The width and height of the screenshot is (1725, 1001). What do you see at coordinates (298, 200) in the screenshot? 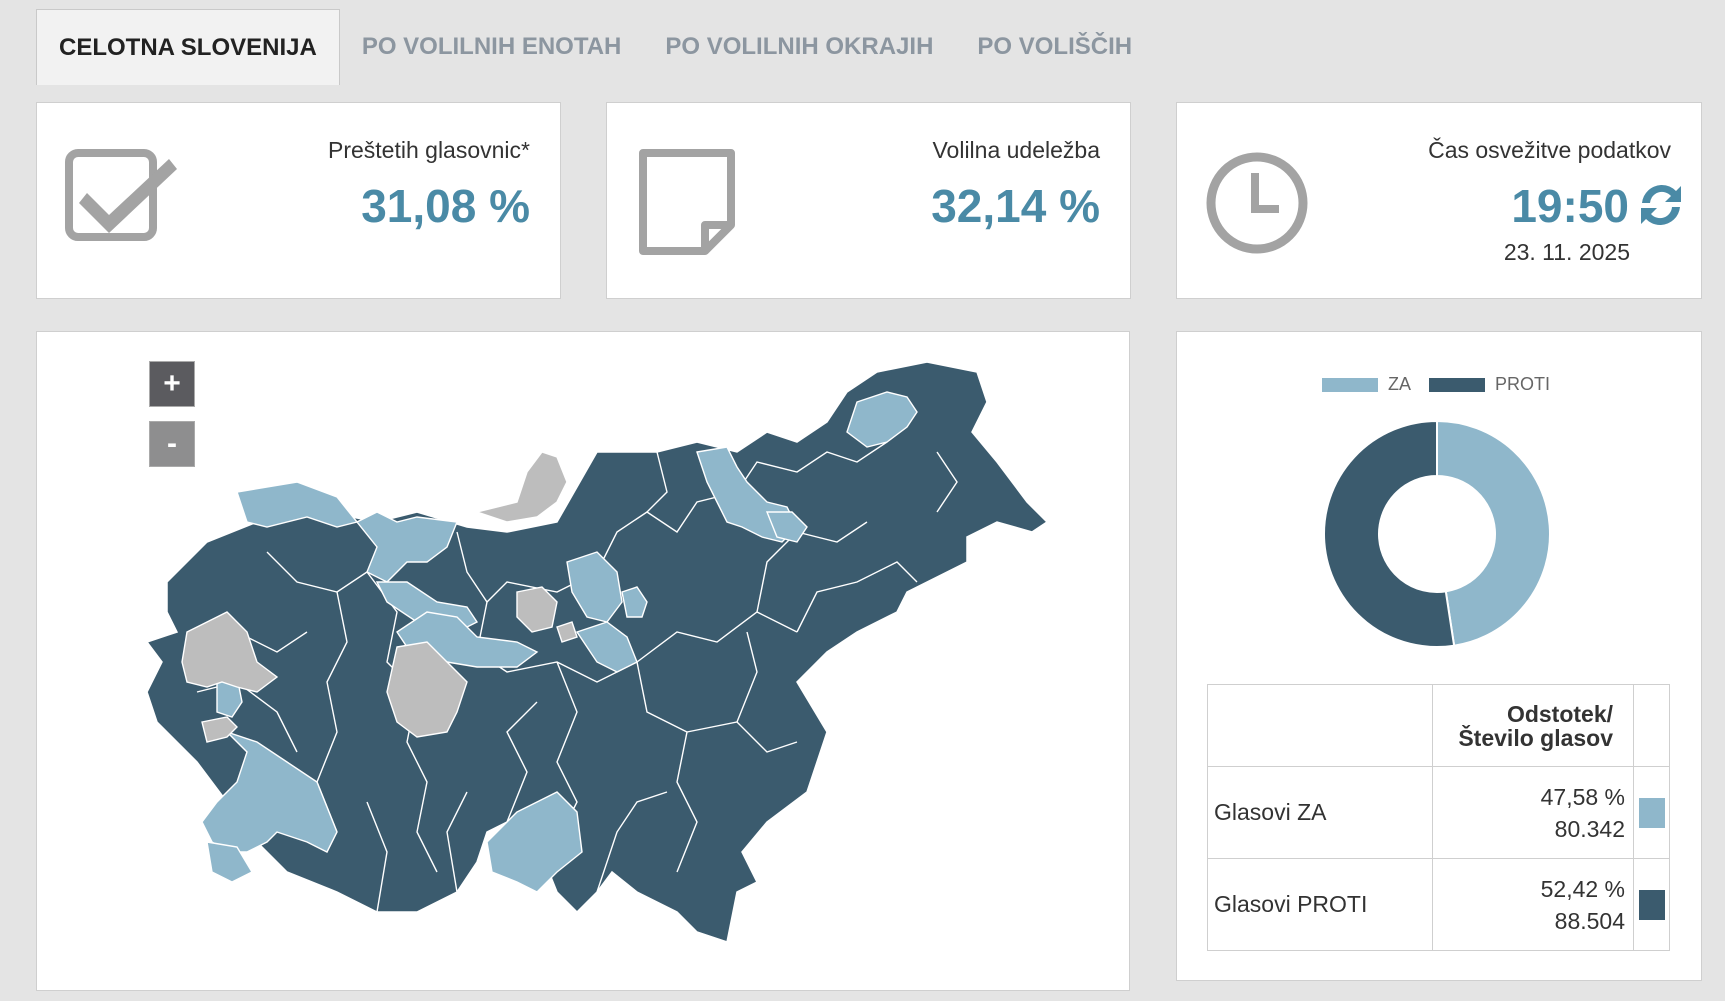
I see `counted-ballots-card: Preštetih glasovnic* 31,08 %` at bounding box center [298, 200].